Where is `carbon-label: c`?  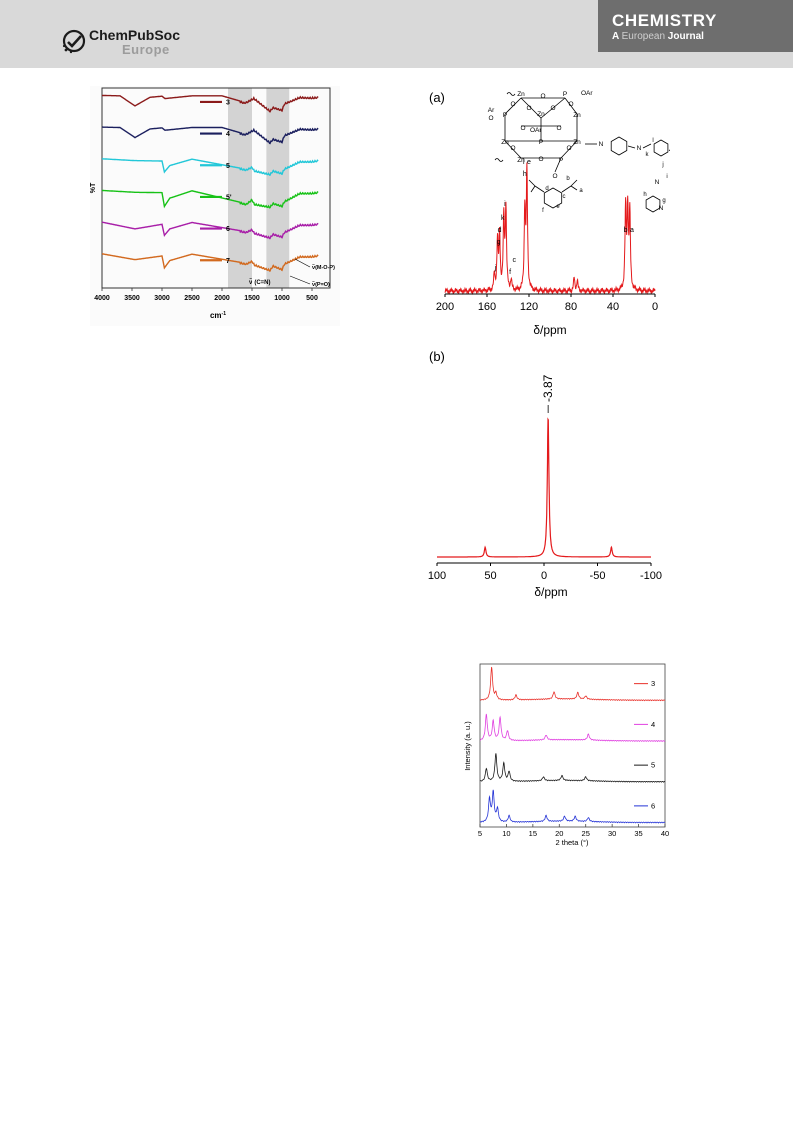
carbon-label: c is located at coordinates (564, 197).